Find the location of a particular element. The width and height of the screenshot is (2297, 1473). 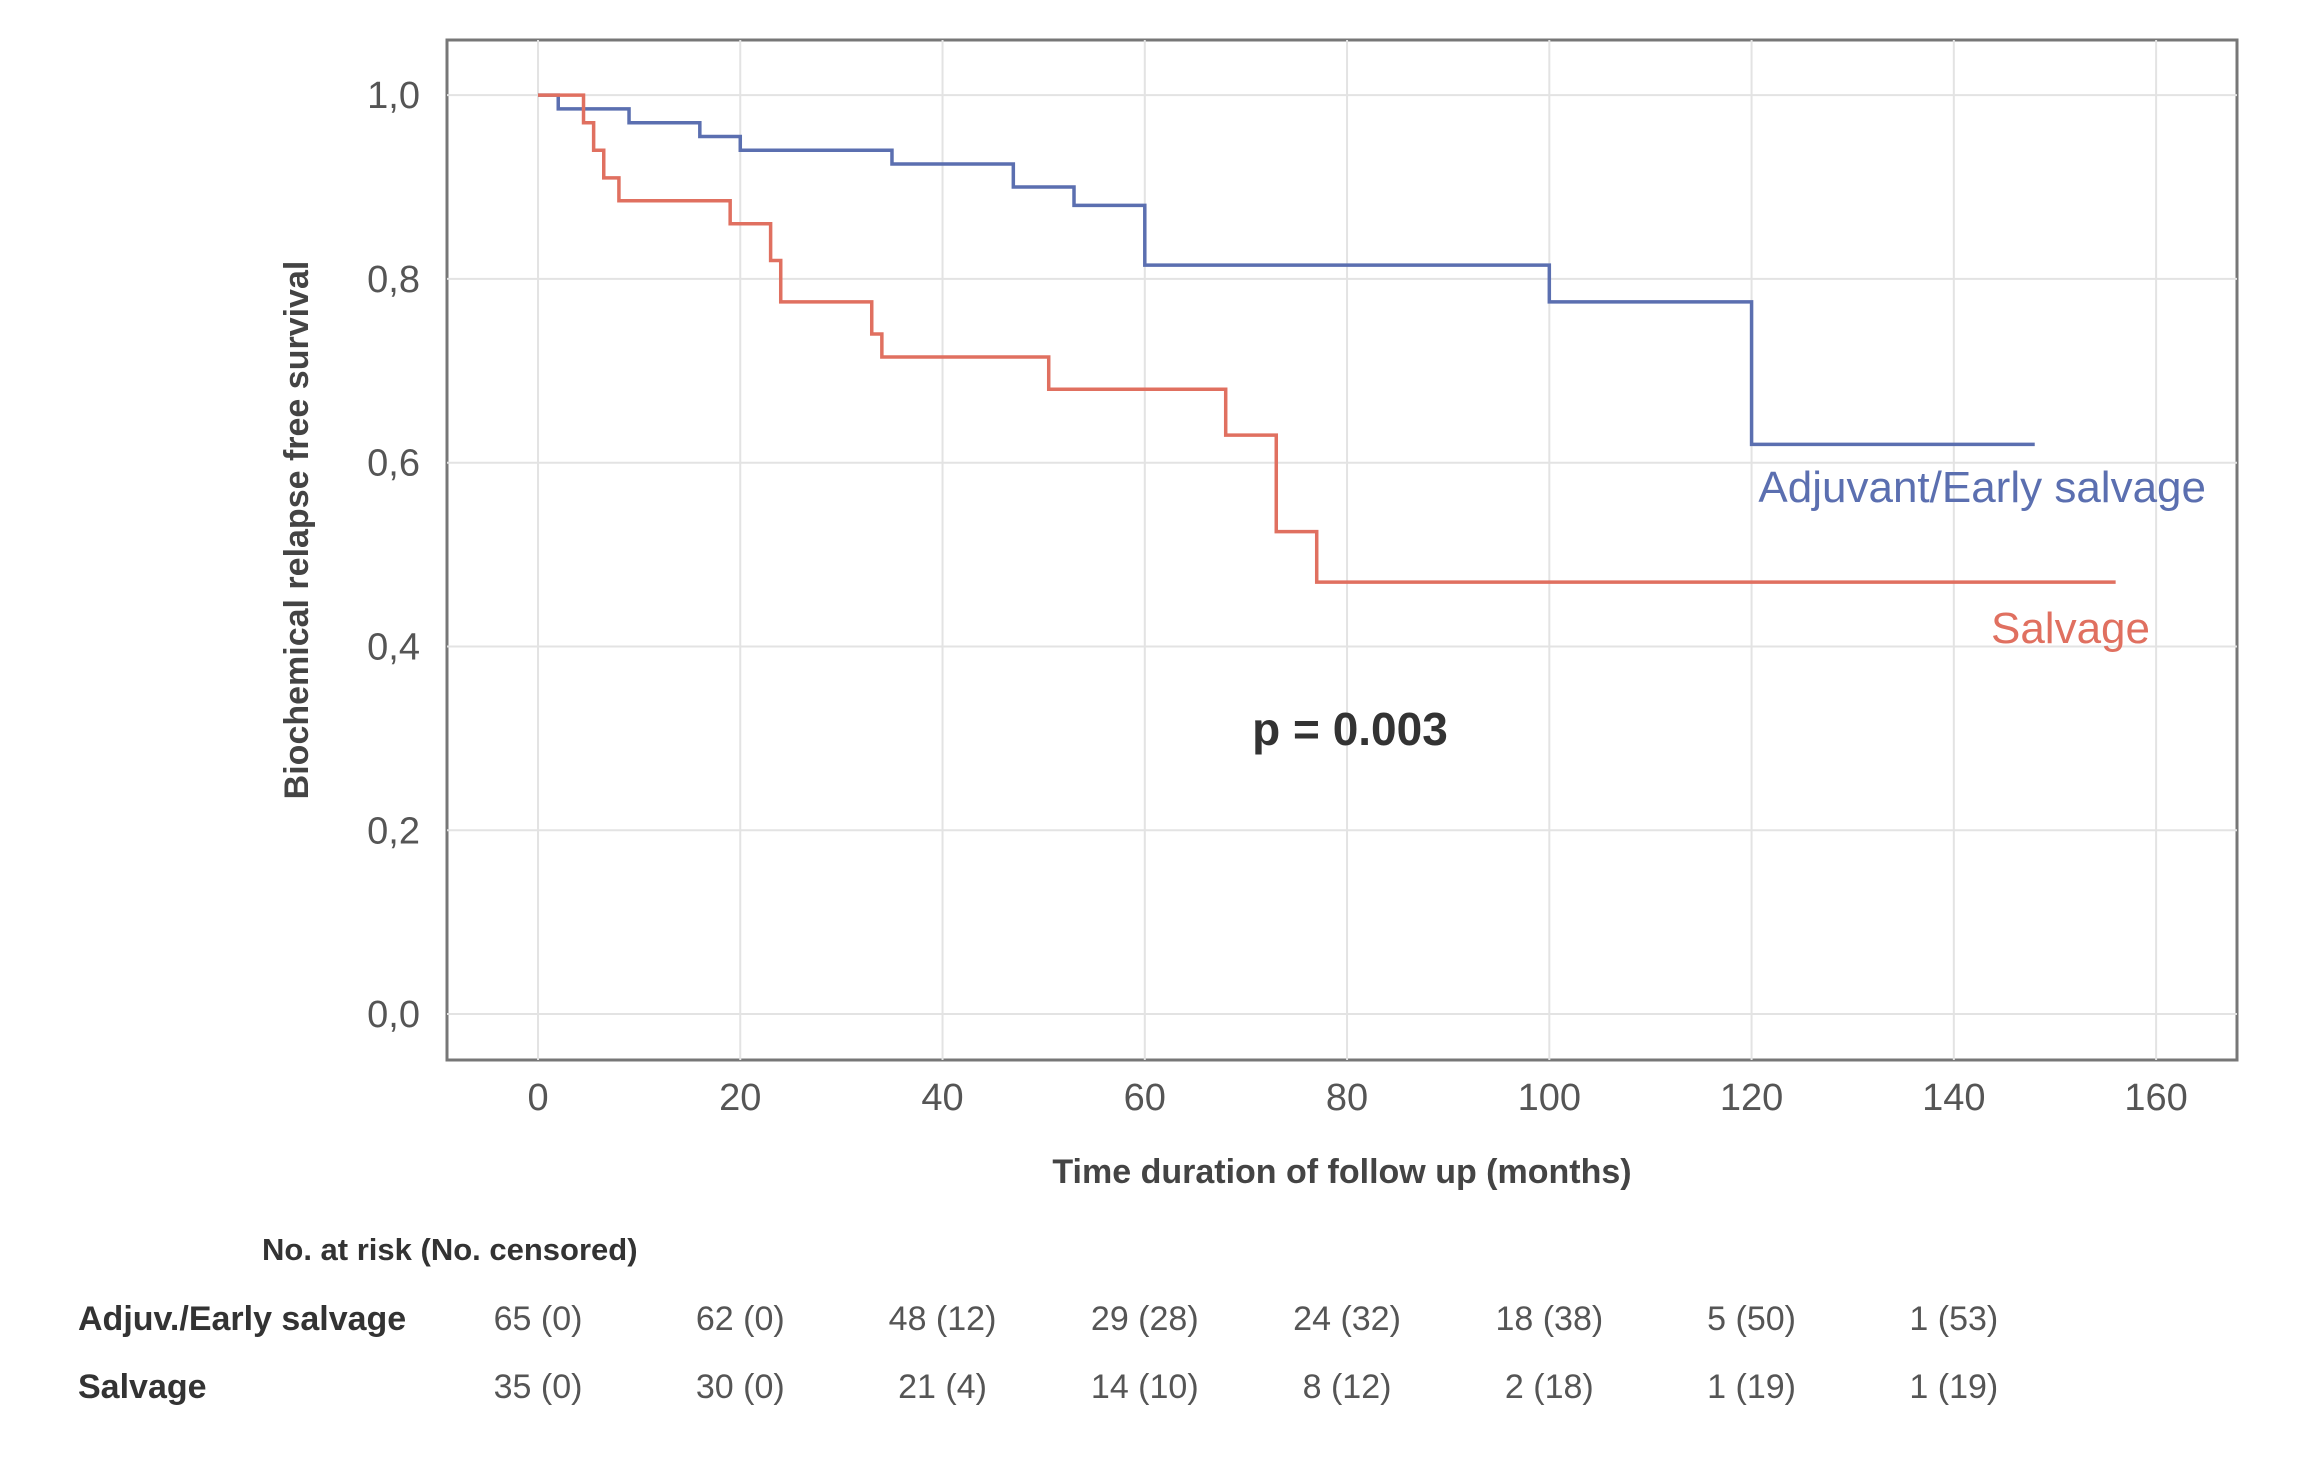

risk-table-header: No. at risk (No. censored) is located at coordinates (450, 1249).